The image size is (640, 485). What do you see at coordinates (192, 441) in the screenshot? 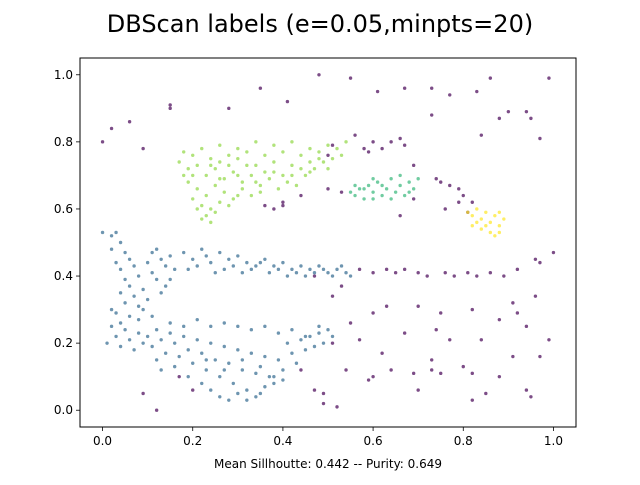
I see `x-tick-label: 0.2` at bounding box center [192, 441].